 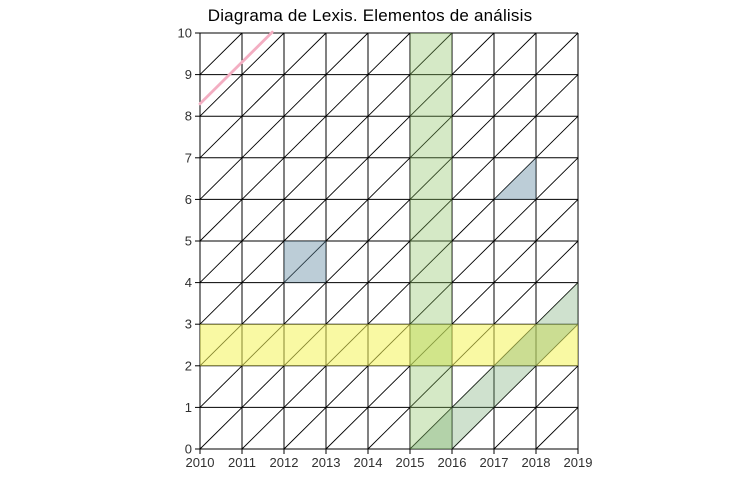 I want to click on cohort-triangle, so click(x=515, y=178).